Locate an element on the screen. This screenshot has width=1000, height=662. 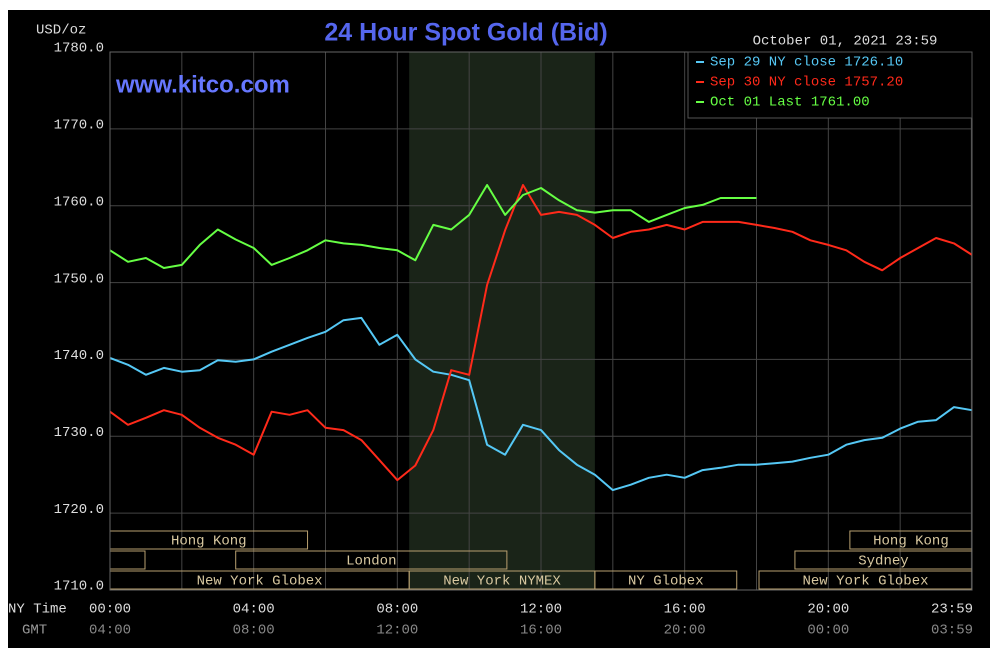
y-tick-label: 1770.0 is located at coordinates (79, 126).